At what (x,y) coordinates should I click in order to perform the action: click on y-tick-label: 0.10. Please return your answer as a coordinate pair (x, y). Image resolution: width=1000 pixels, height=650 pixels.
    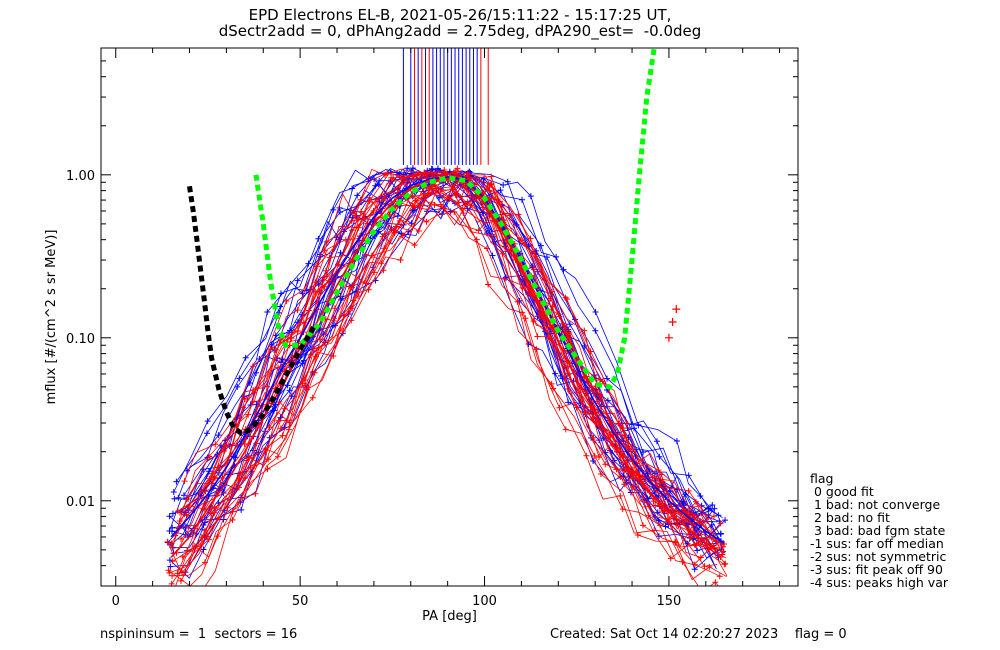
    Looking at the image, I should click on (80, 339).